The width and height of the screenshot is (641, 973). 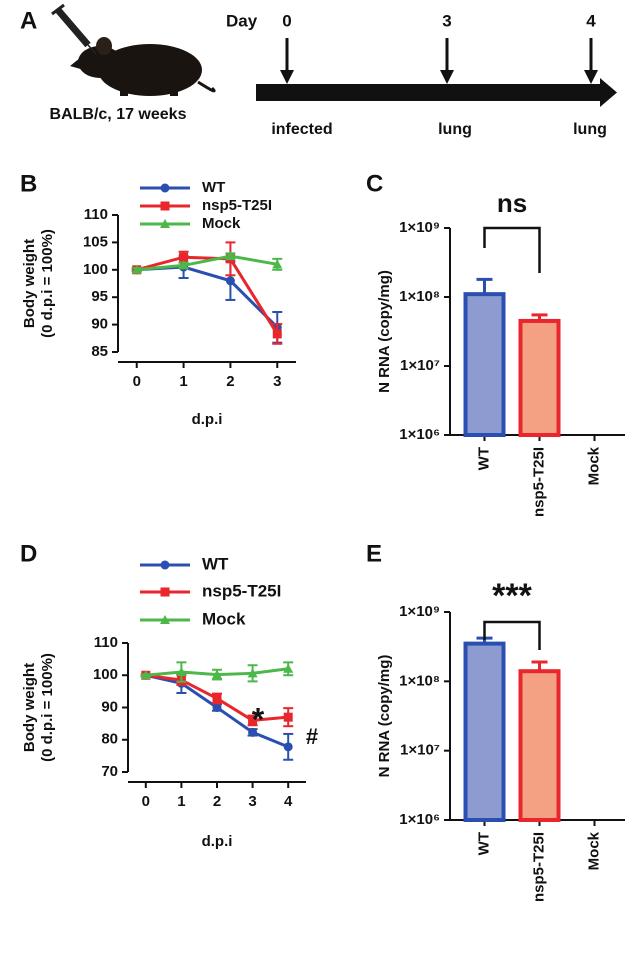 What do you see at coordinates (133, 49) in the screenshot?
I see `mouse-illustration` at bounding box center [133, 49].